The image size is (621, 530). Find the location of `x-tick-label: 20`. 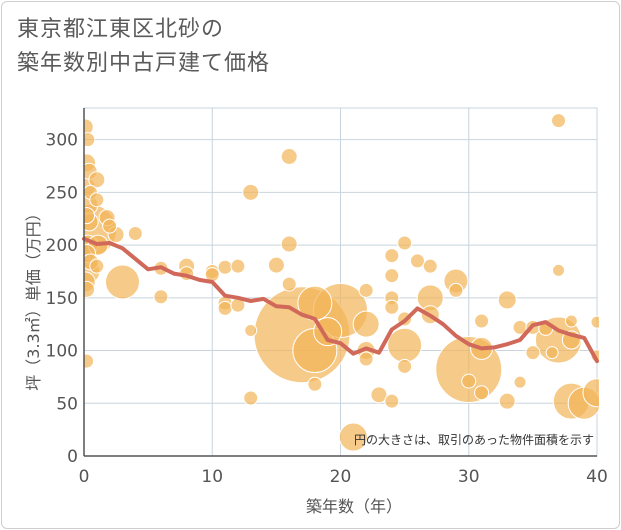

x-tick-label: 20 is located at coordinates (341, 477).